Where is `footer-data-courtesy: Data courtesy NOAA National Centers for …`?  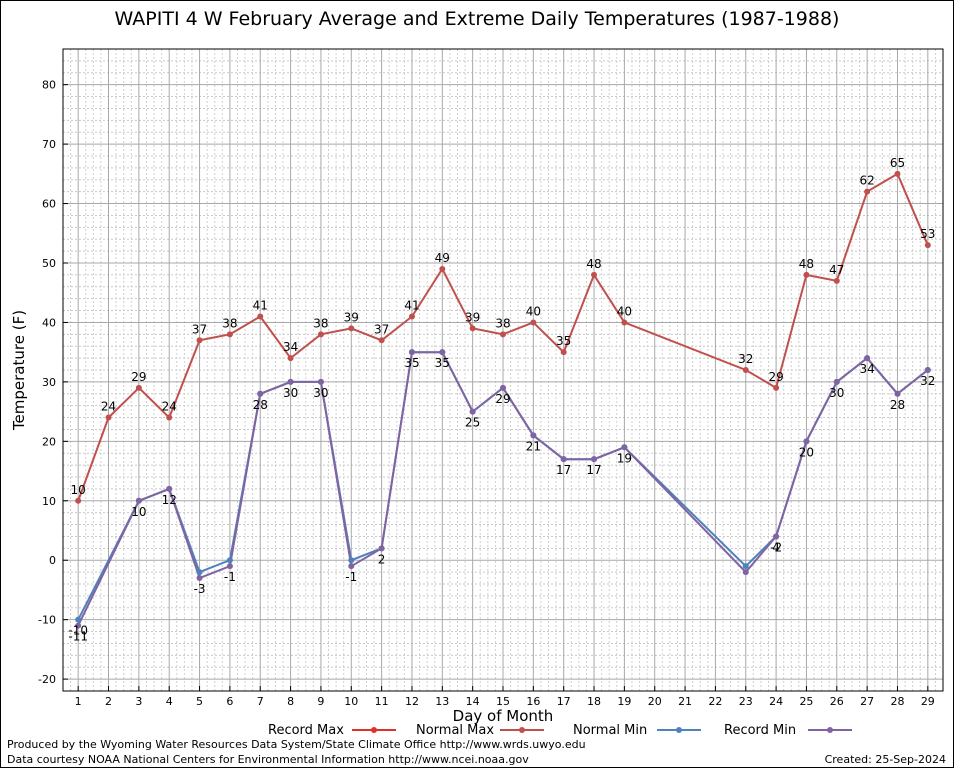
footer-data-courtesy: Data courtesy NOAA National Centers for … is located at coordinates (268, 759).